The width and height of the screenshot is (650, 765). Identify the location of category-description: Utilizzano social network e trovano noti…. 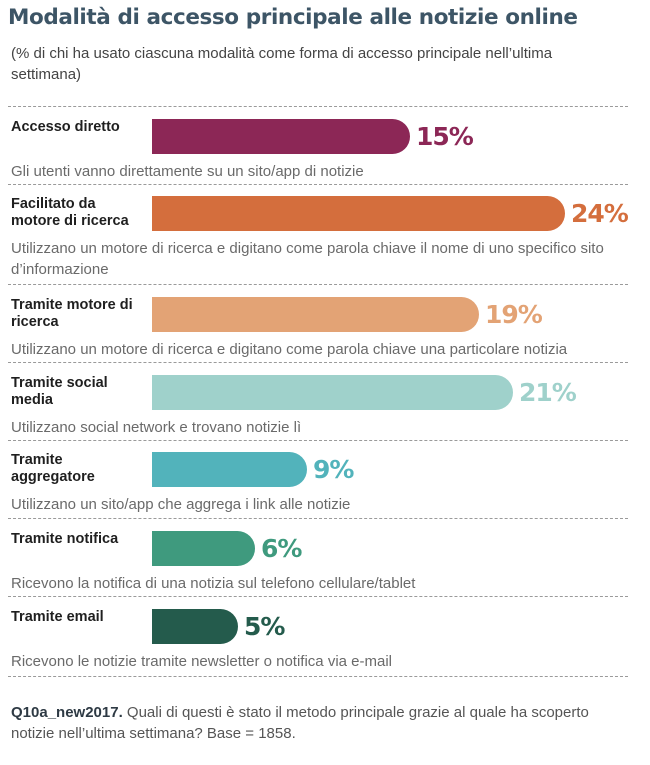
(156, 427).